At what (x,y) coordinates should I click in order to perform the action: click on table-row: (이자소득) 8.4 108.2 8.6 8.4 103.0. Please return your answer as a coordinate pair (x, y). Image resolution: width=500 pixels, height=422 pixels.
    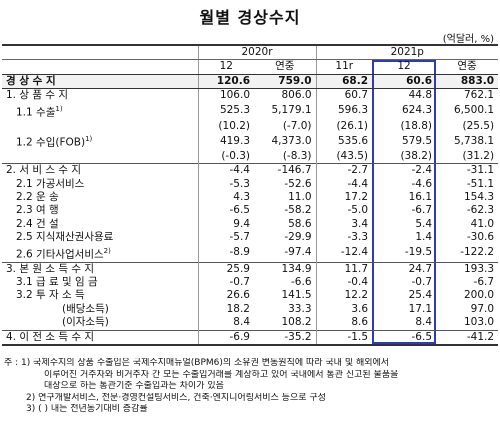
    Looking at the image, I should click on (250, 323).